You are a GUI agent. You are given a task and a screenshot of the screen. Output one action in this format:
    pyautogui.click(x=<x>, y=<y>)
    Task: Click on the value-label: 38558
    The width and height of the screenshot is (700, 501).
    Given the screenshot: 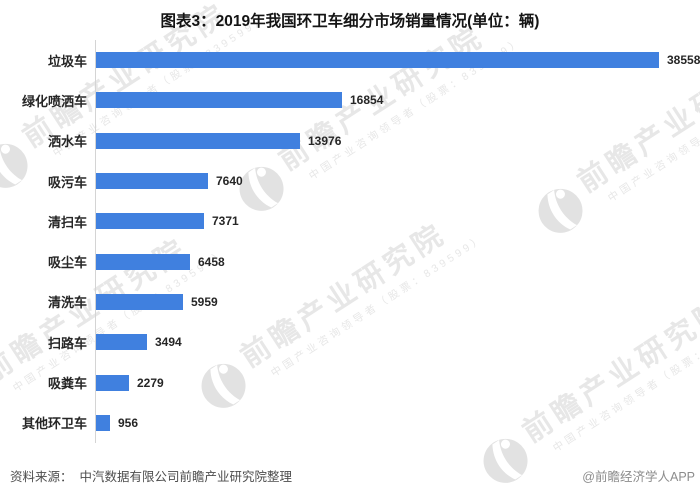 What is the action you would take?
    pyautogui.click(x=683, y=60)
    